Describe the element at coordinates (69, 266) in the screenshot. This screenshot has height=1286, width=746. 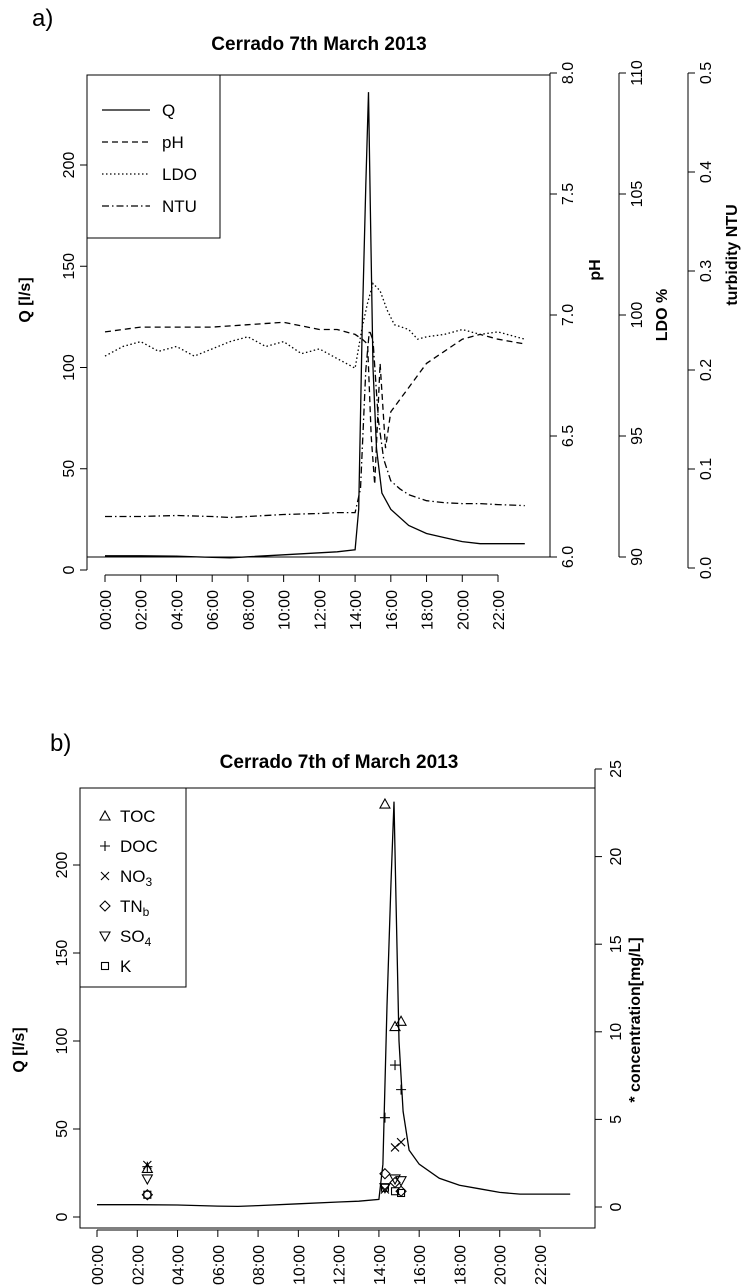
I see `left-tick-label: 150` at that location.